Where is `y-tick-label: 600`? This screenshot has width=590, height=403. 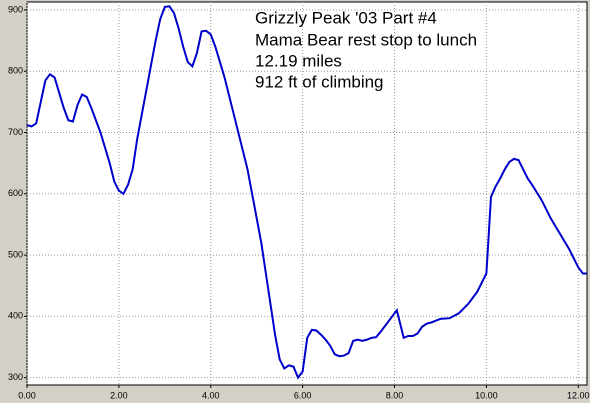 y-tick-label: 600 is located at coordinates (15, 193).